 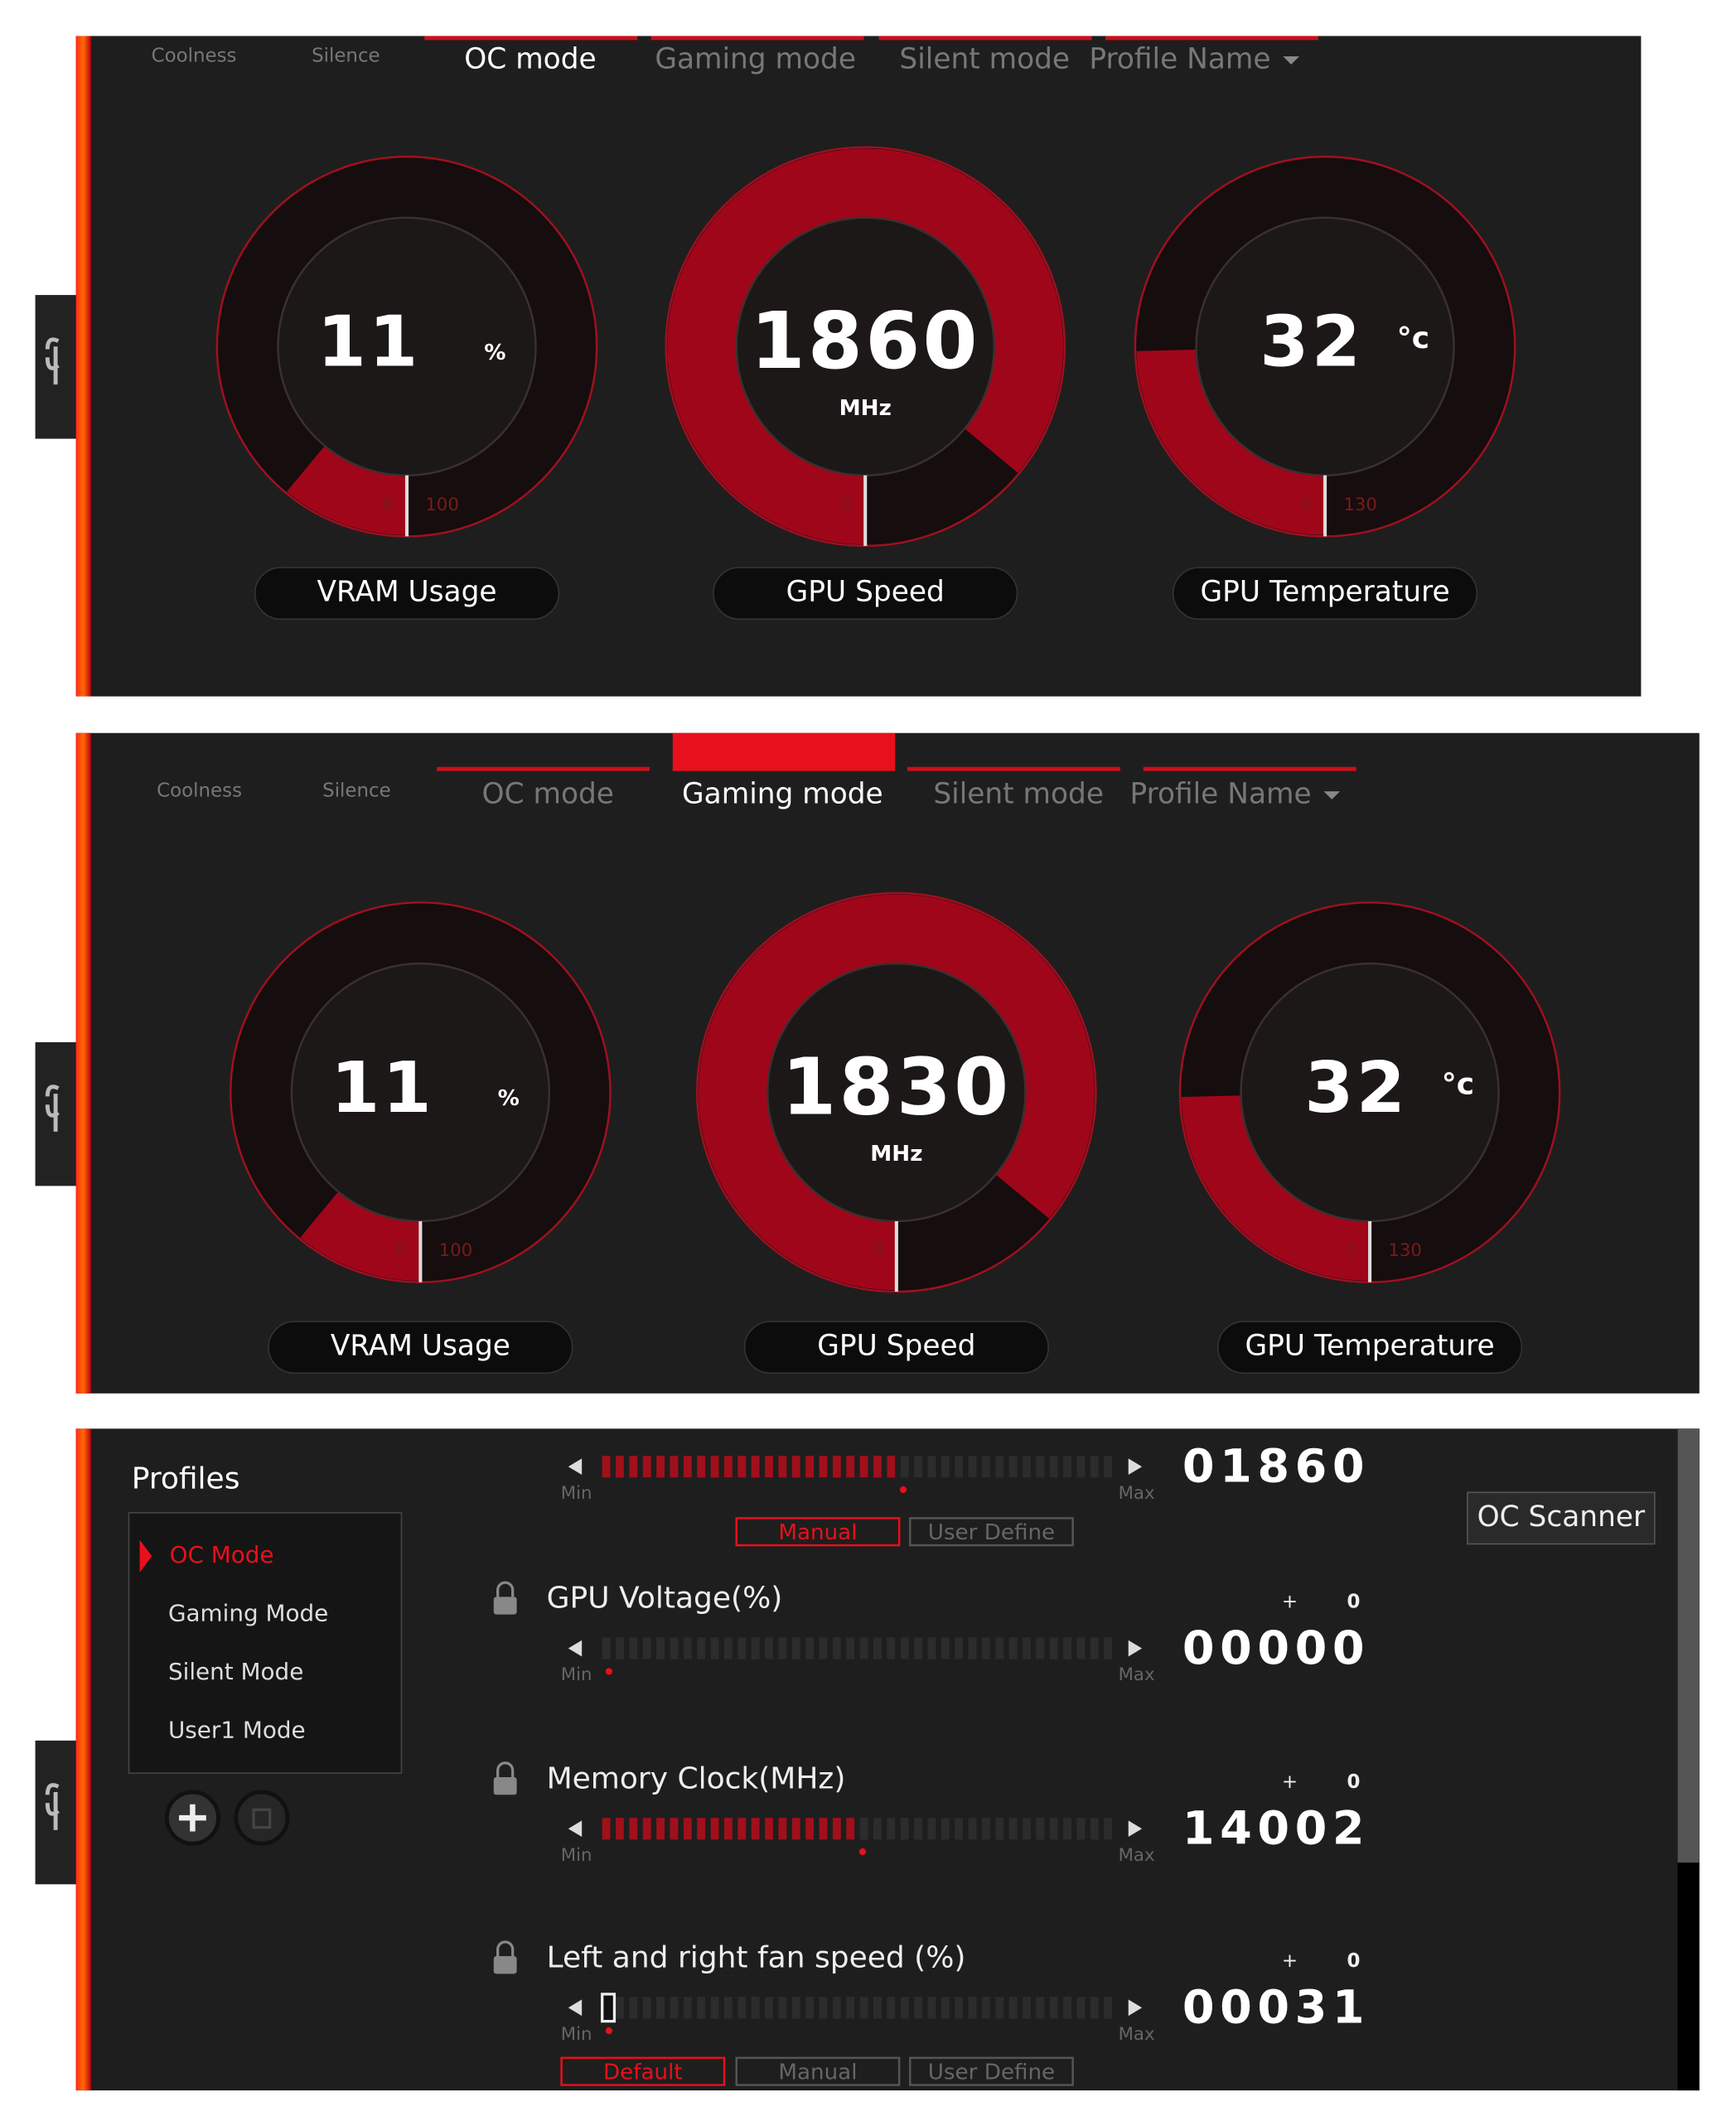 What do you see at coordinates (235, 1672) in the screenshot?
I see `profile-item: Silent Mode` at bounding box center [235, 1672].